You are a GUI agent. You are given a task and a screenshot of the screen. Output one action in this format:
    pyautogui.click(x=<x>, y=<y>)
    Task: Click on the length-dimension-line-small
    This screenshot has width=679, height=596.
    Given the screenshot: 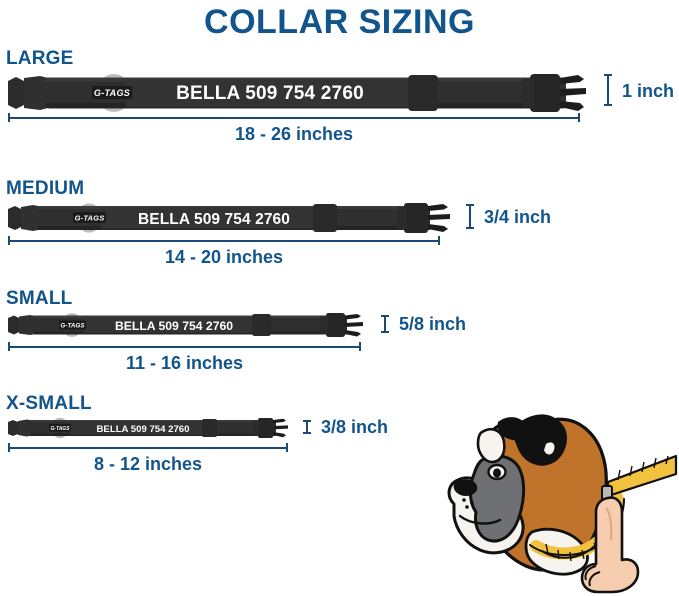 What is the action you would take?
    pyautogui.click(x=184, y=346)
    